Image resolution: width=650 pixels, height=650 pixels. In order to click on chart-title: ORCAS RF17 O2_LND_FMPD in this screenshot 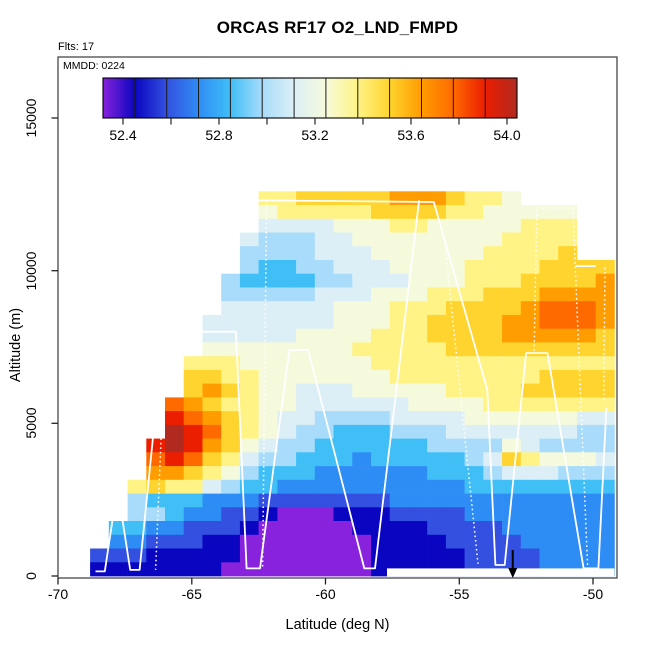, I will do `click(337, 27)`.